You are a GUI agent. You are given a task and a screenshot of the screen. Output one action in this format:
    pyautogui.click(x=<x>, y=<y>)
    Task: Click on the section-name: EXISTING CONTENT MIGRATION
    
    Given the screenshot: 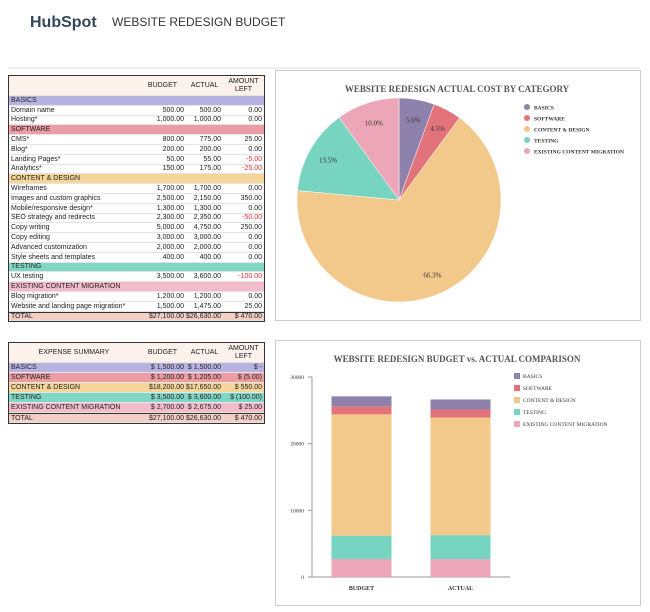 What is the action you would take?
    pyautogui.click(x=66, y=287)
    